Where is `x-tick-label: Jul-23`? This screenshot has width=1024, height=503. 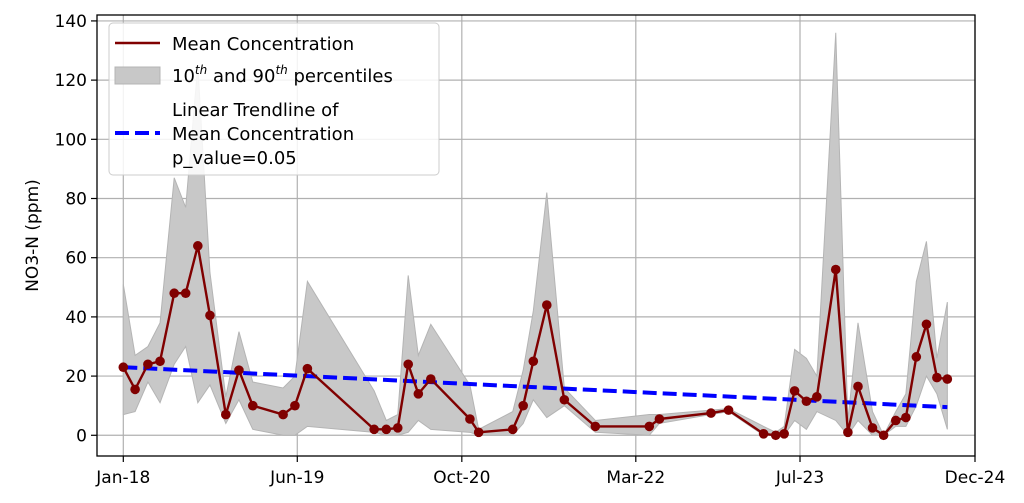
x-tick-label: Jul-23 is located at coordinates (799, 478).